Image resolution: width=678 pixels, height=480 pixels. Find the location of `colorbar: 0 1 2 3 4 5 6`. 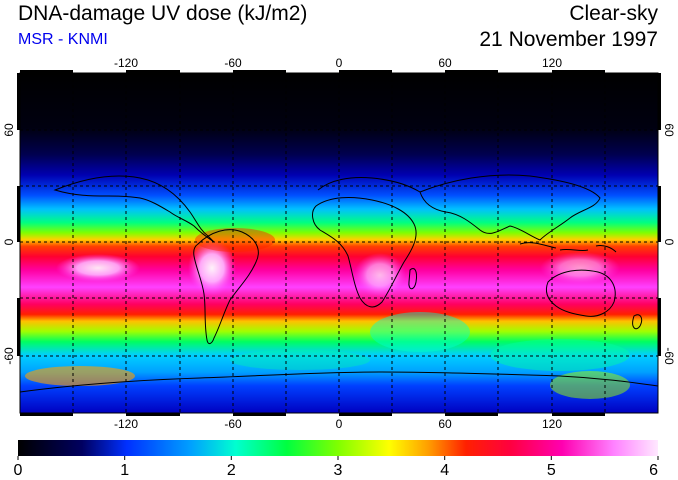

colorbar: 0 1 2 3 4 5 6 is located at coordinates (336, 459).